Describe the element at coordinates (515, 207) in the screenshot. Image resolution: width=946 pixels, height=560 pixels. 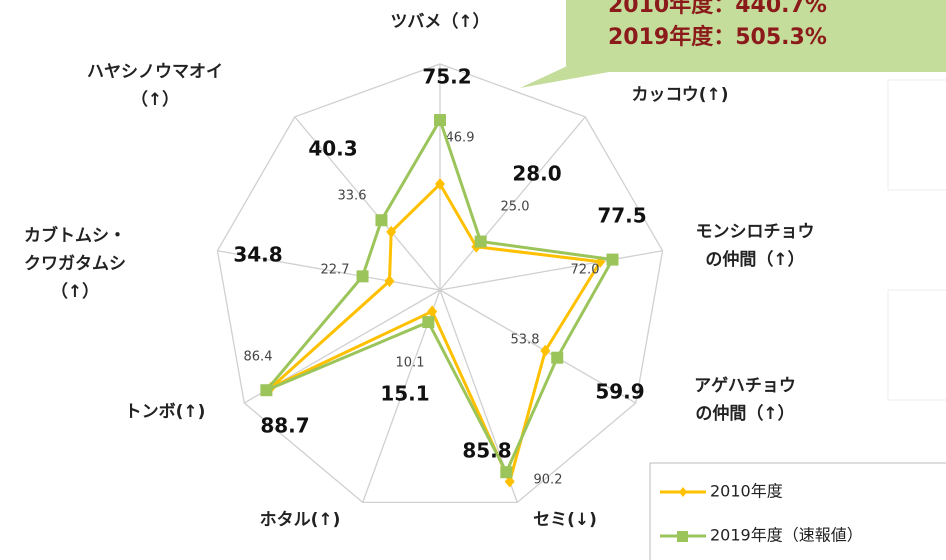
I see `value-label: 25.0` at that location.